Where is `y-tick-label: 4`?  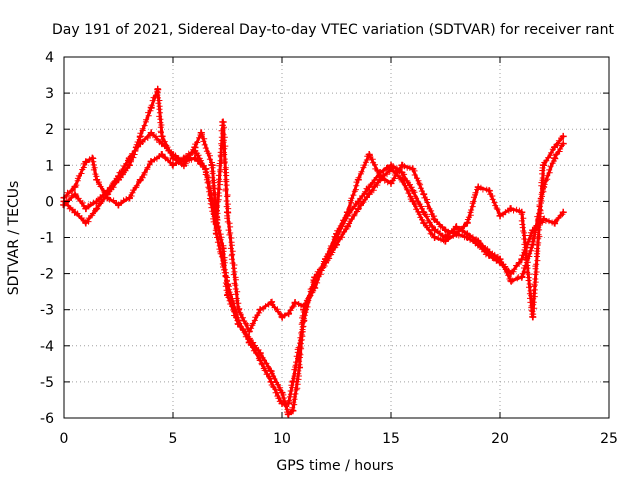 y-tick-label: 4 is located at coordinates (49, 58).